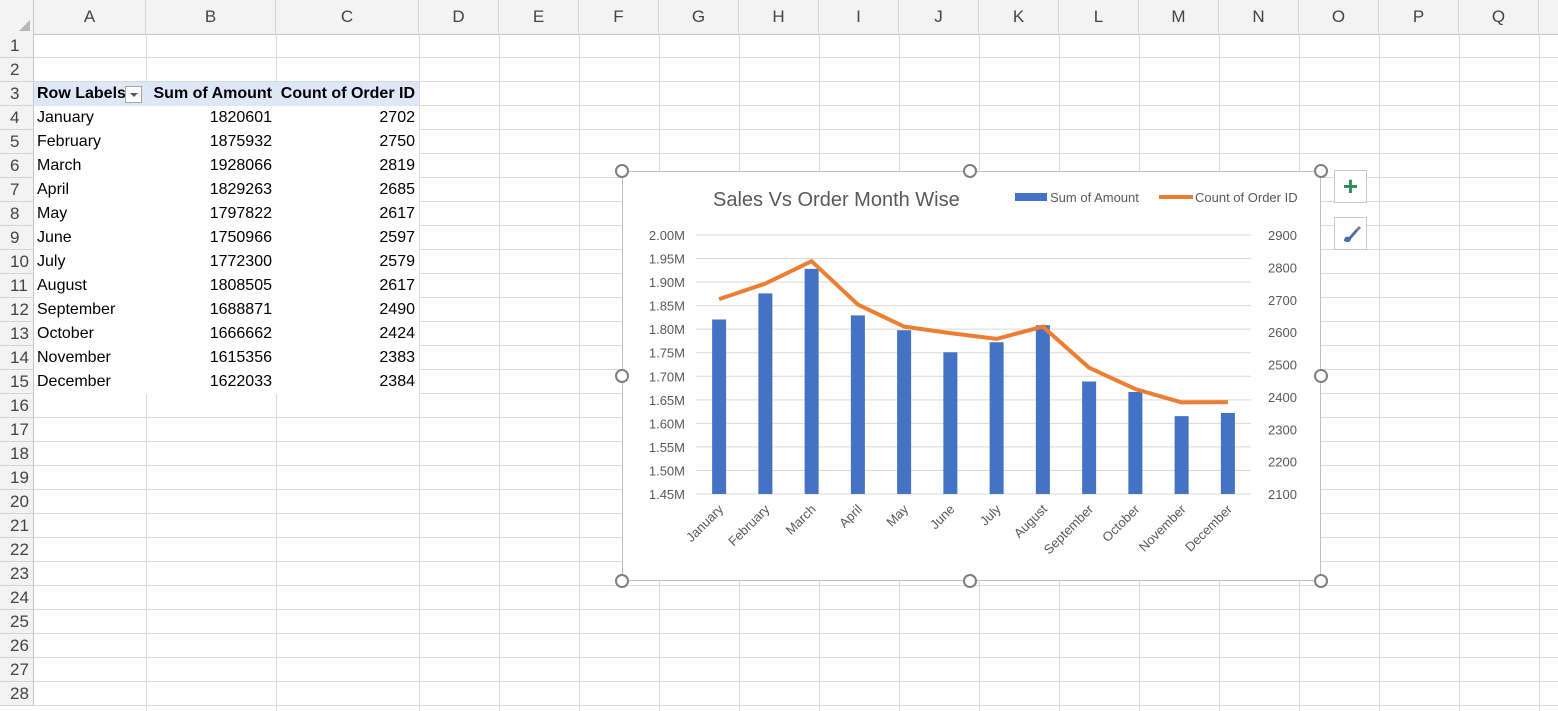  Describe the element at coordinates (1259, 17) in the screenshot. I see `column-header-n: N` at that location.